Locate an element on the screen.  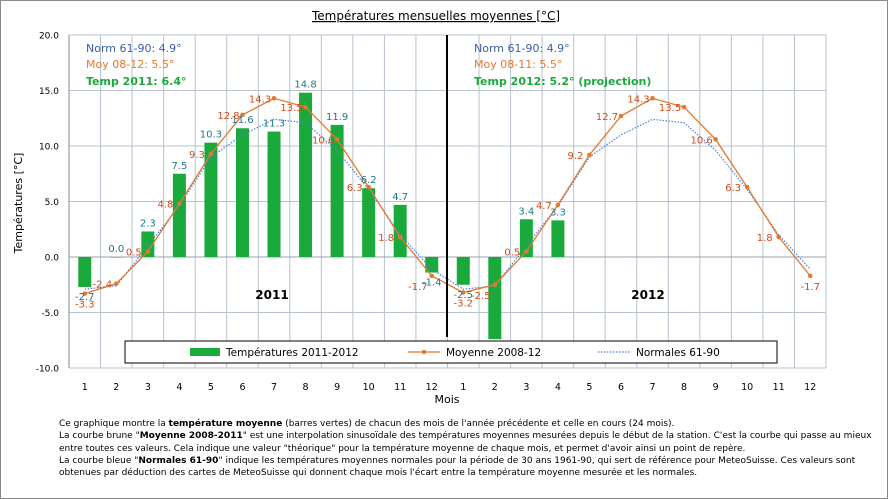
bar-value-label: 11.9 is located at coordinates (337, 117).